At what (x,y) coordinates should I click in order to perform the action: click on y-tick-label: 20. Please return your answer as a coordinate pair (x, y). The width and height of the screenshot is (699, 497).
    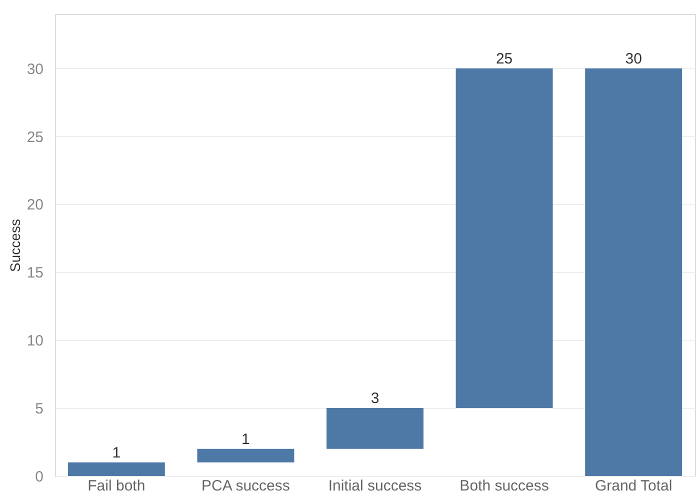
    Looking at the image, I should click on (35, 205).